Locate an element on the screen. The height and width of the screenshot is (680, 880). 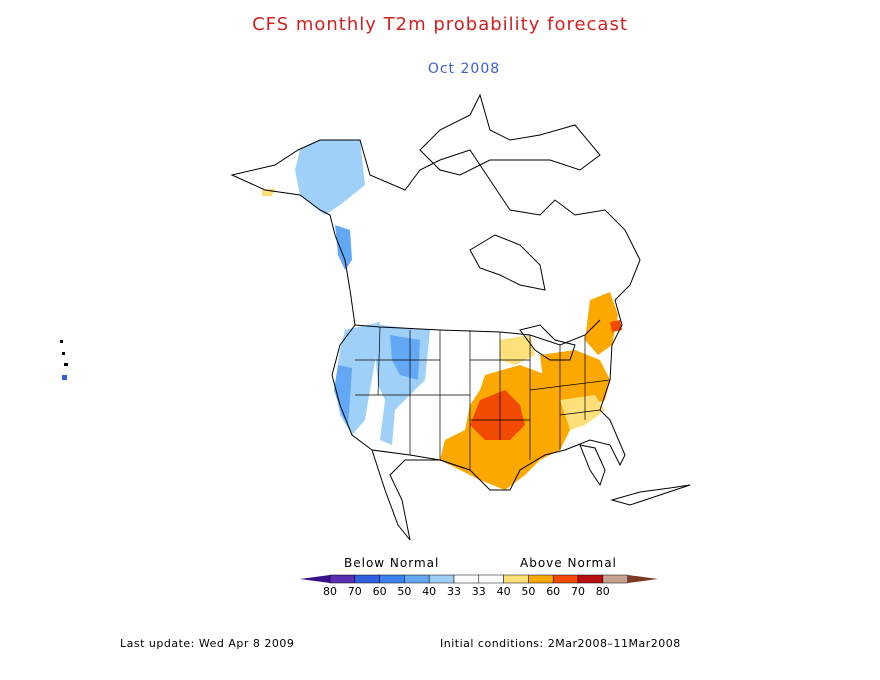
arctic-islands is located at coordinates (510, 134).